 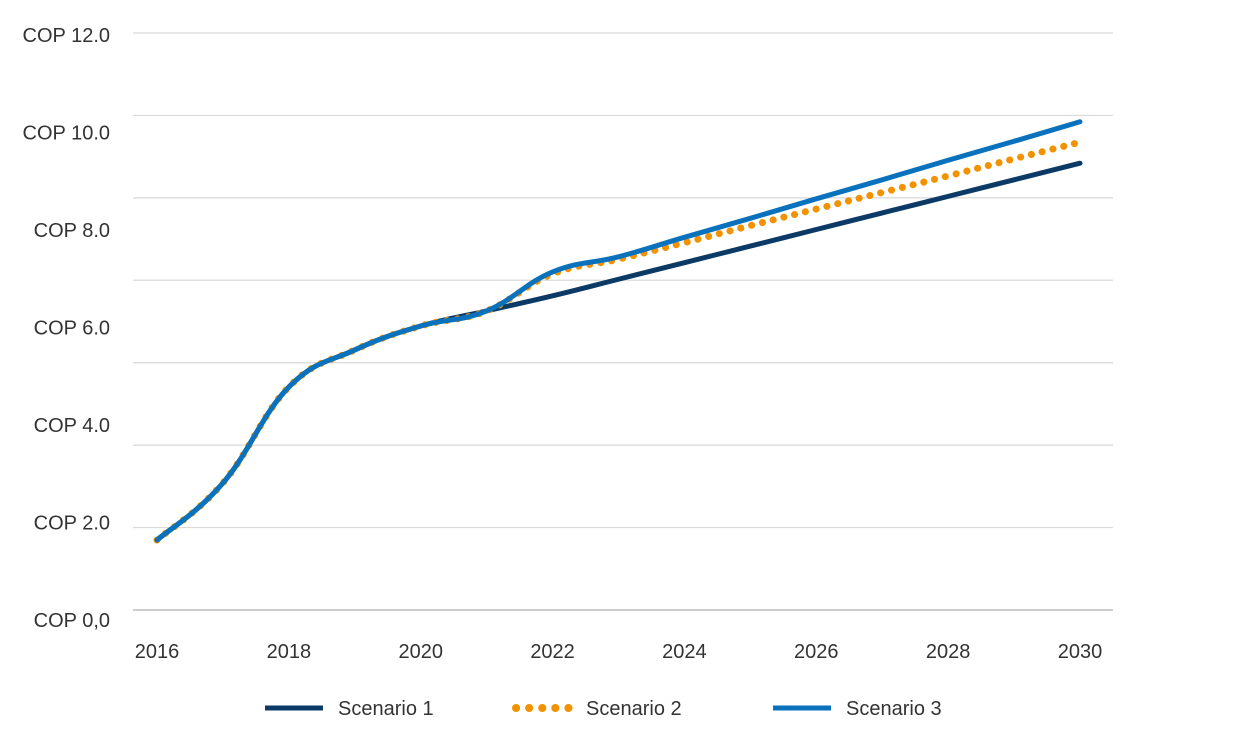 What do you see at coordinates (1080, 652) in the screenshot?
I see `x-tick-label: 2030` at bounding box center [1080, 652].